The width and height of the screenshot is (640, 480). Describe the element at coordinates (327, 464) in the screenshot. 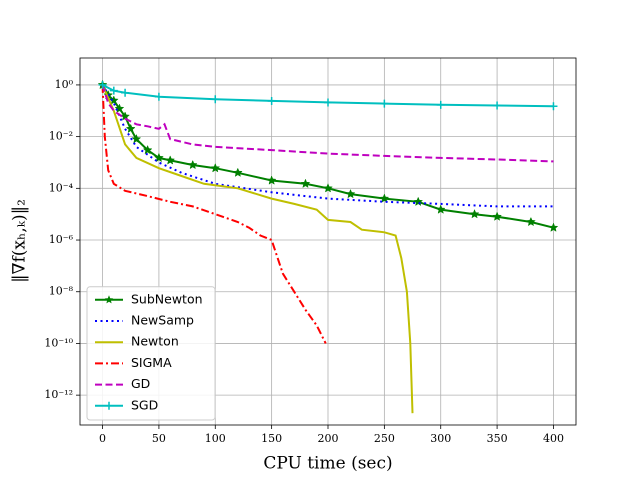

I see `x-axis-label: CPU time (sec)` at that location.